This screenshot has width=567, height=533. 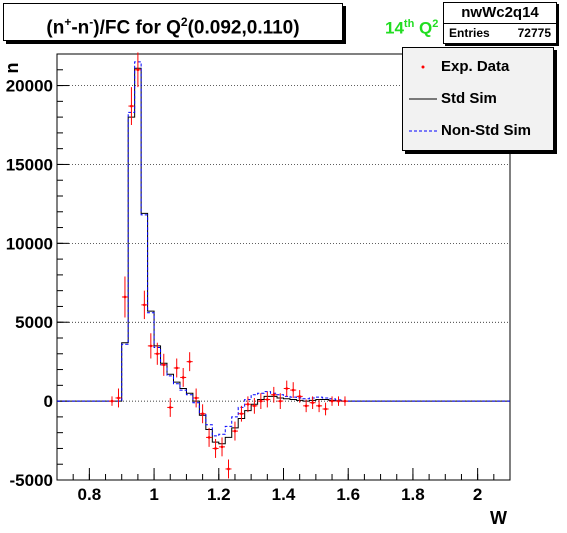 What do you see at coordinates (498, 518) in the screenshot?
I see `x-axis-title: W` at bounding box center [498, 518].